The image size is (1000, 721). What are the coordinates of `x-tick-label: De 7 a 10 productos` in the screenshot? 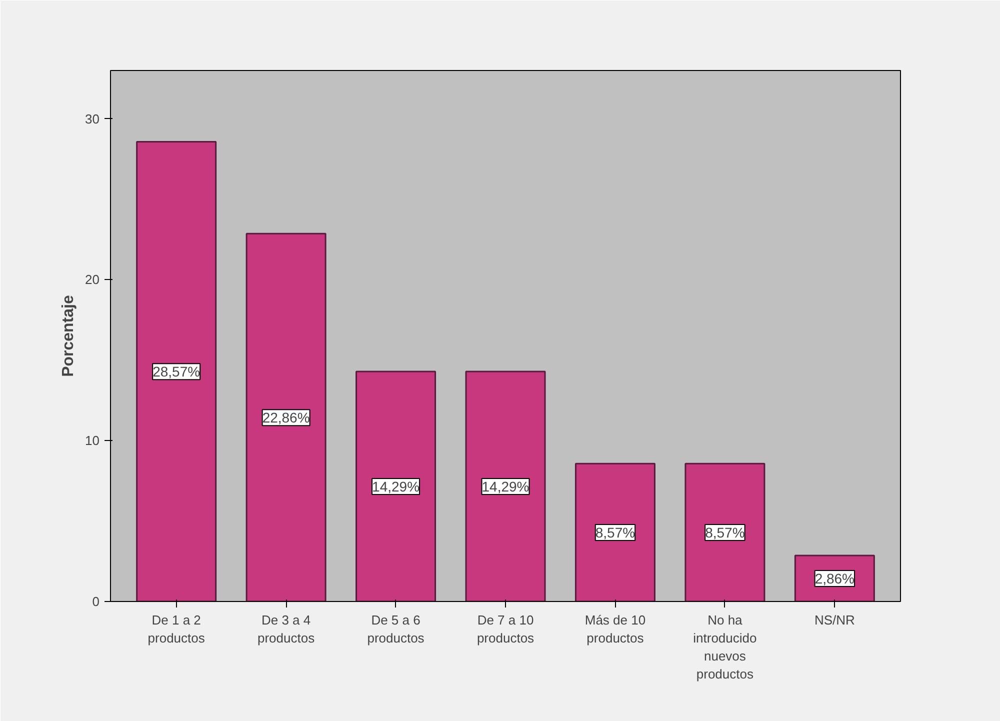 It's located at (505, 629).